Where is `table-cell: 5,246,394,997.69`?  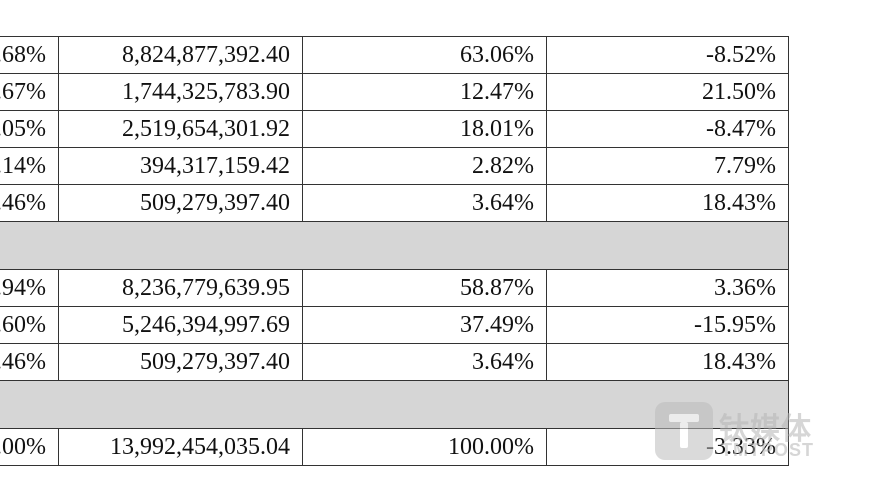 table-cell: 5,246,394,997.69 is located at coordinates (180, 325).